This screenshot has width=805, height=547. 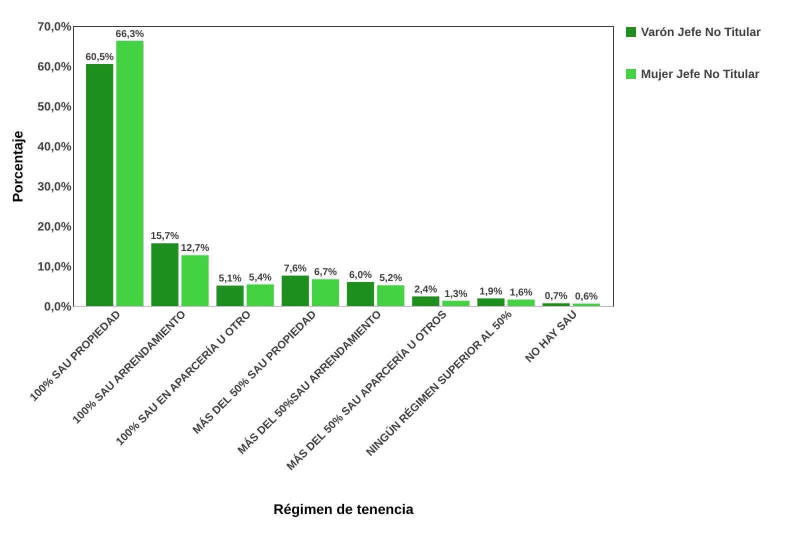 I want to click on y-tick-label: 20,0%, so click(x=54, y=227).